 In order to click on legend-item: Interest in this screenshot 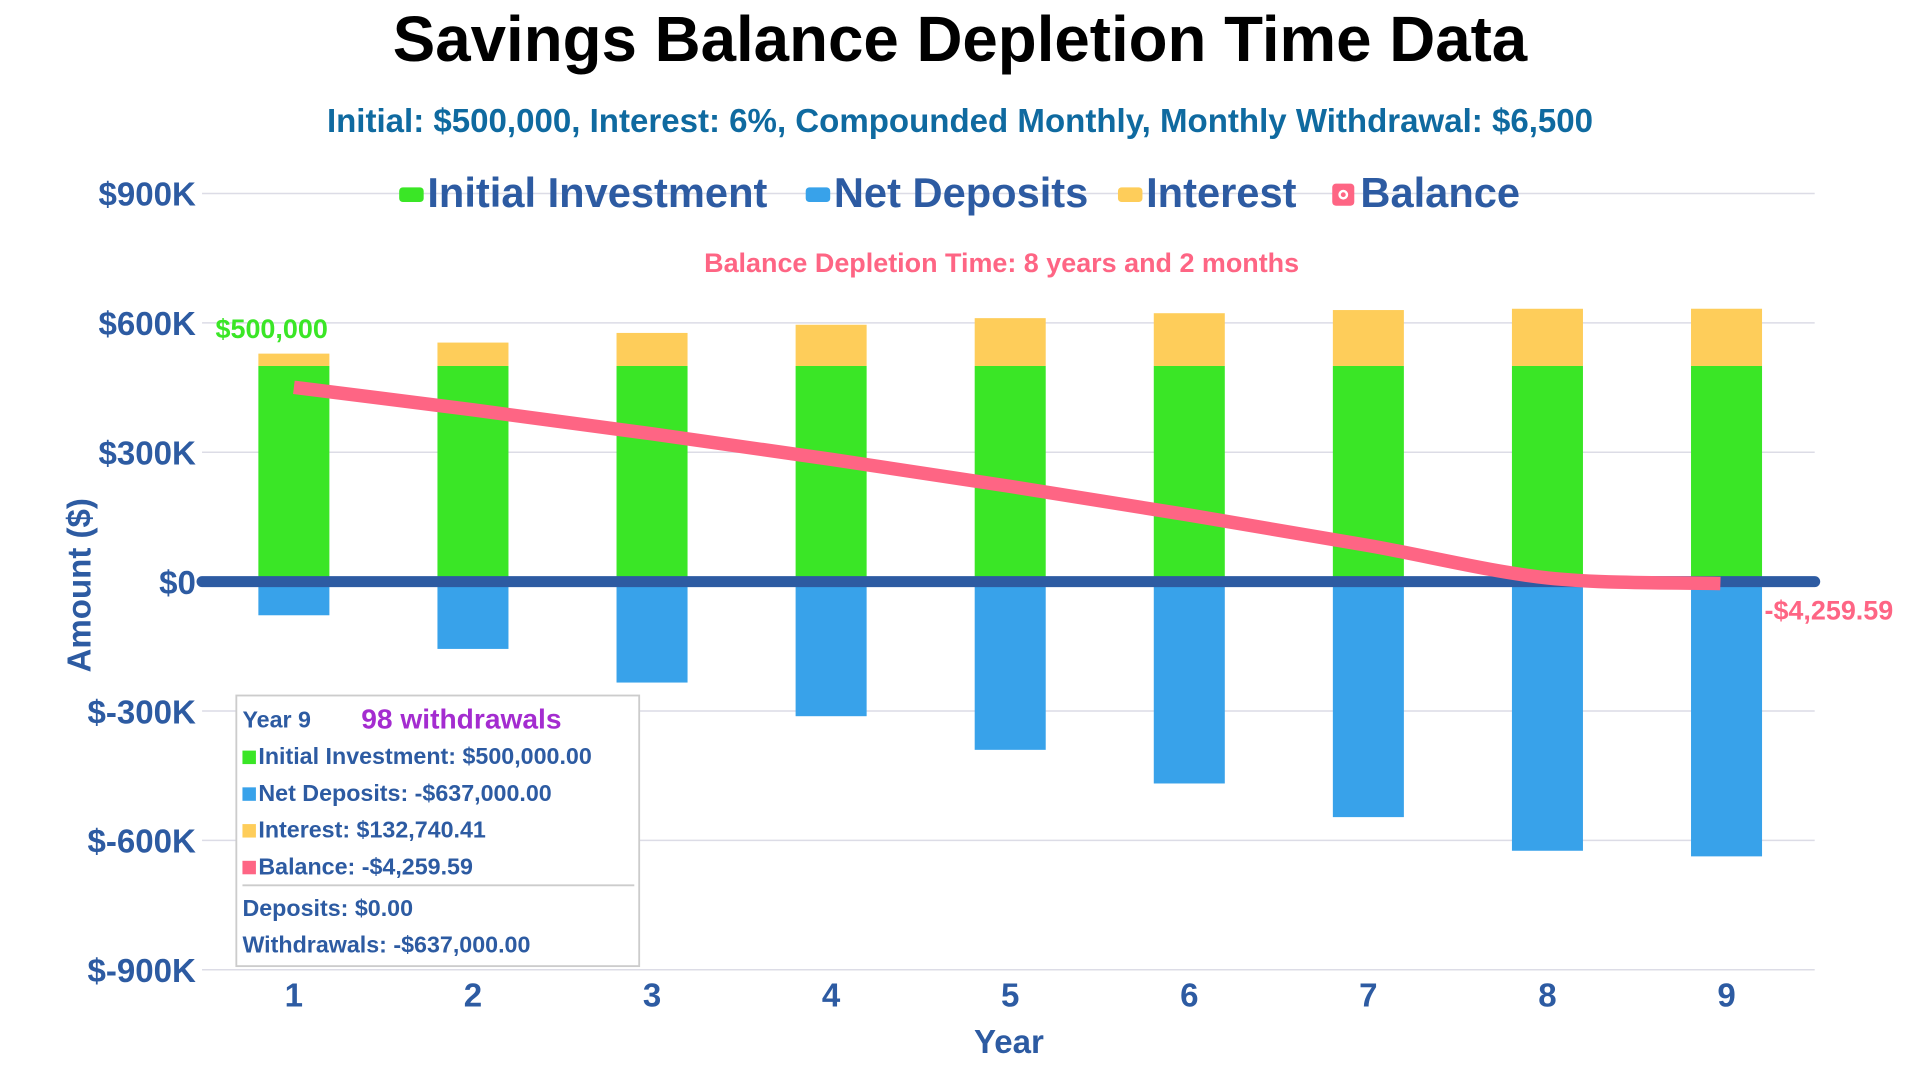, I will do `click(1207, 192)`.